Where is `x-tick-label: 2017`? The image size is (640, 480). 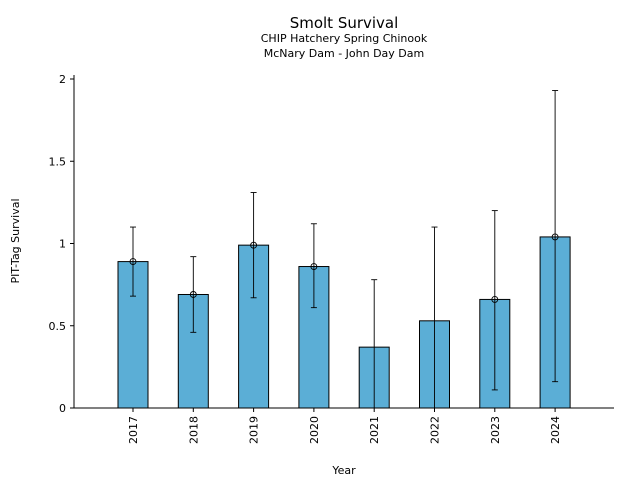 x-tick-label: 2017 is located at coordinates (133, 430).